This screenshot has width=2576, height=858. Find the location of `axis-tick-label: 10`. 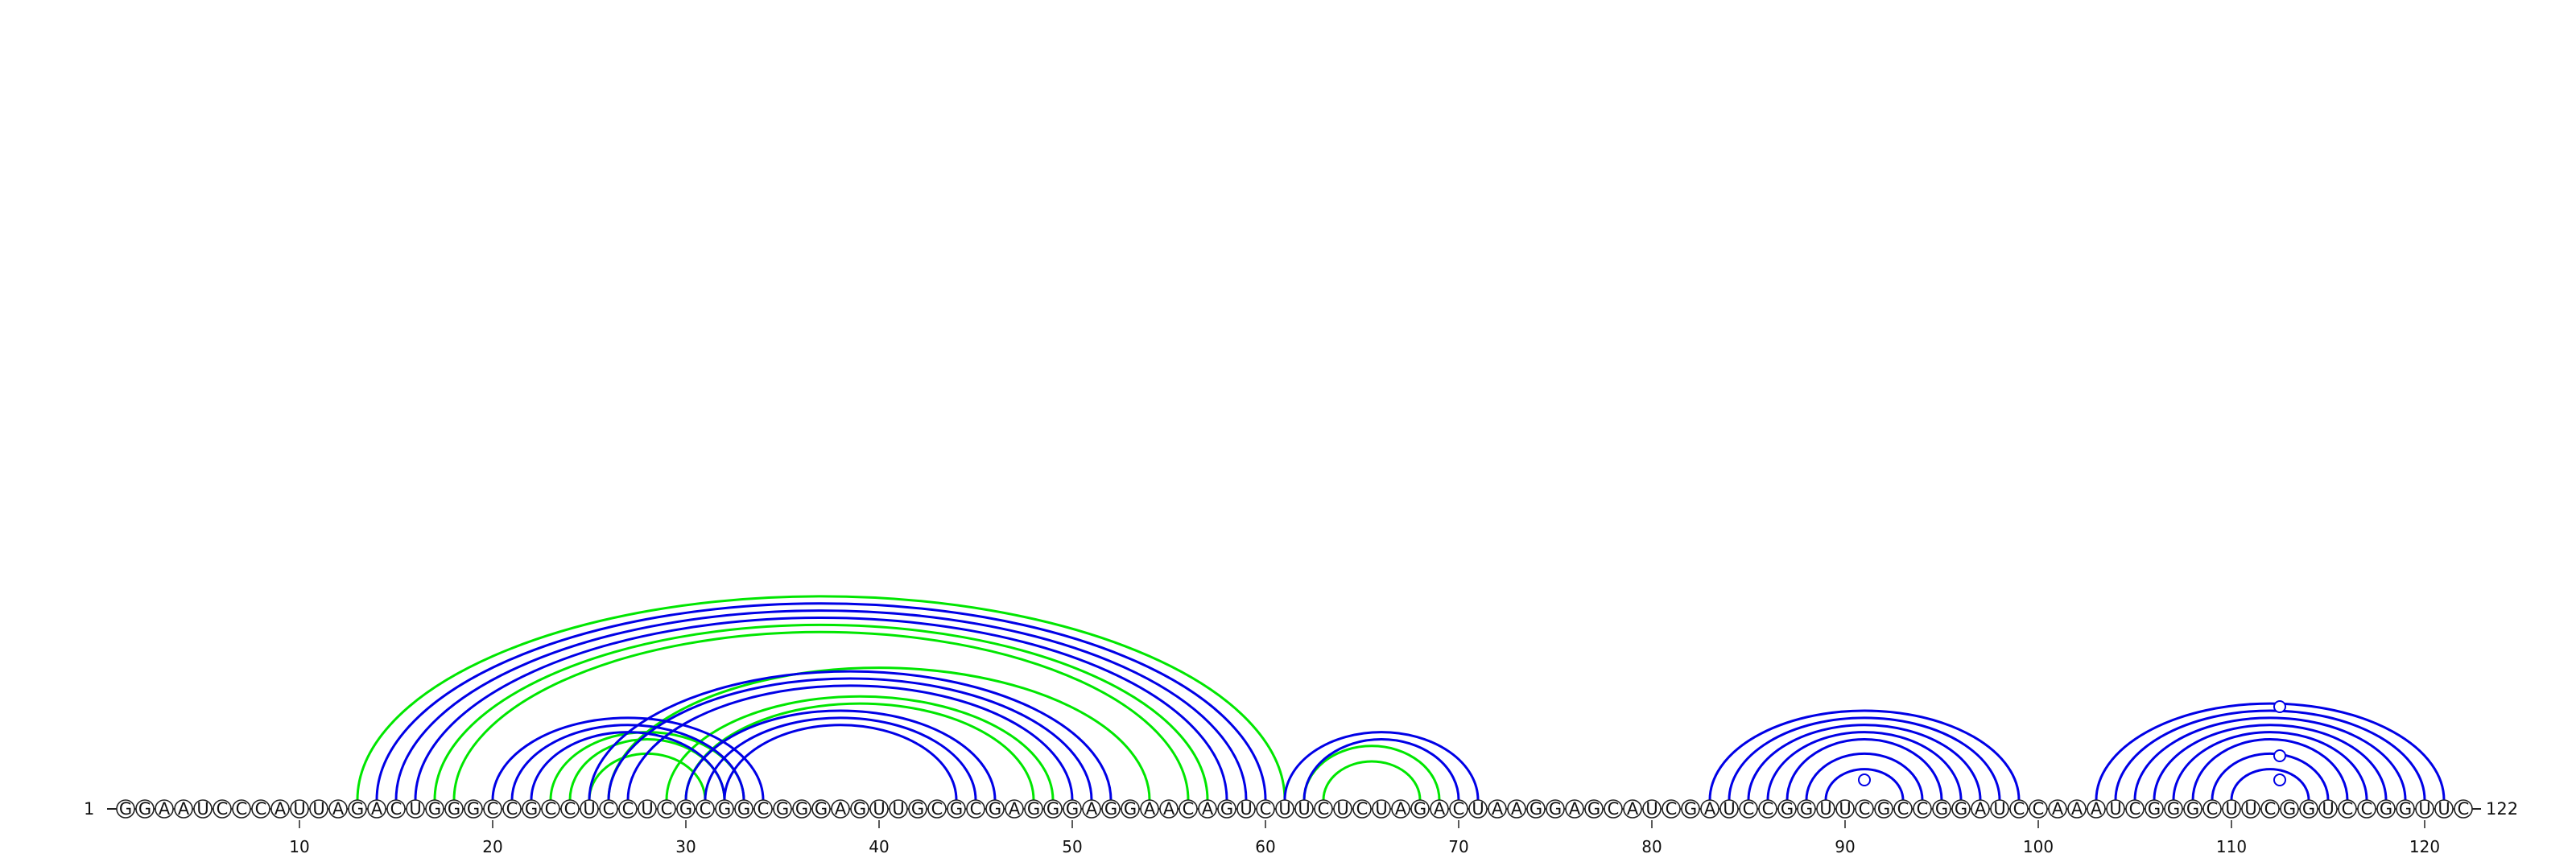

axis-tick-label: 10 is located at coordinates (299, 847).